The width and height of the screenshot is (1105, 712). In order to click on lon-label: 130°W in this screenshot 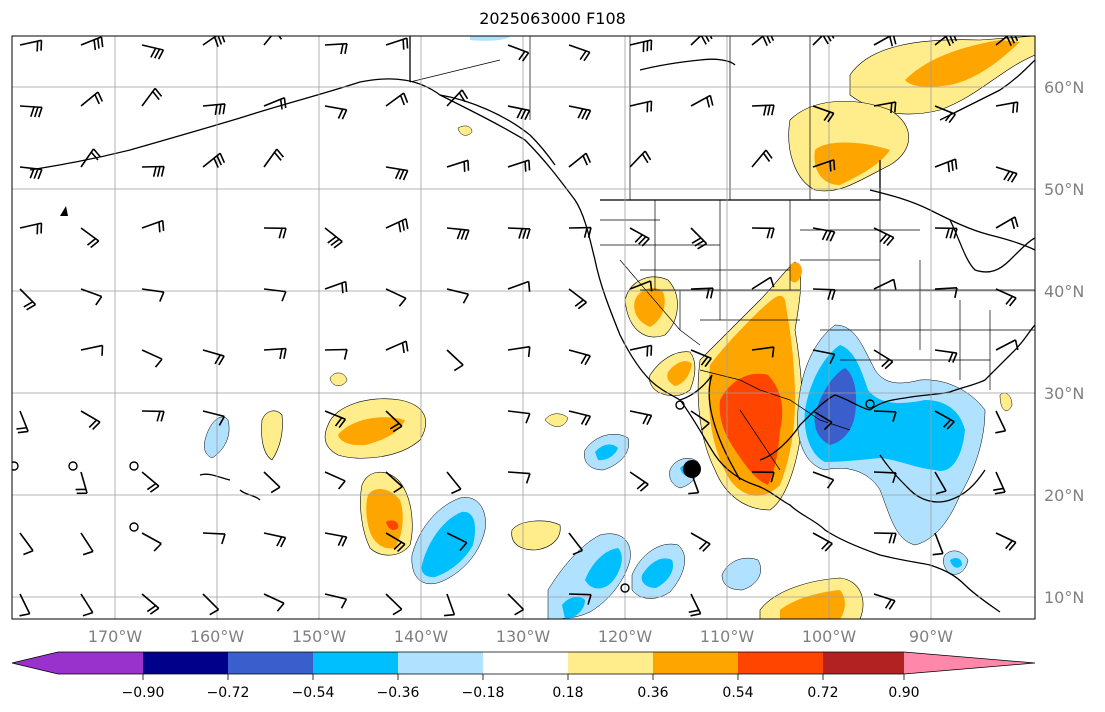, I will do `click(523, 636)`.